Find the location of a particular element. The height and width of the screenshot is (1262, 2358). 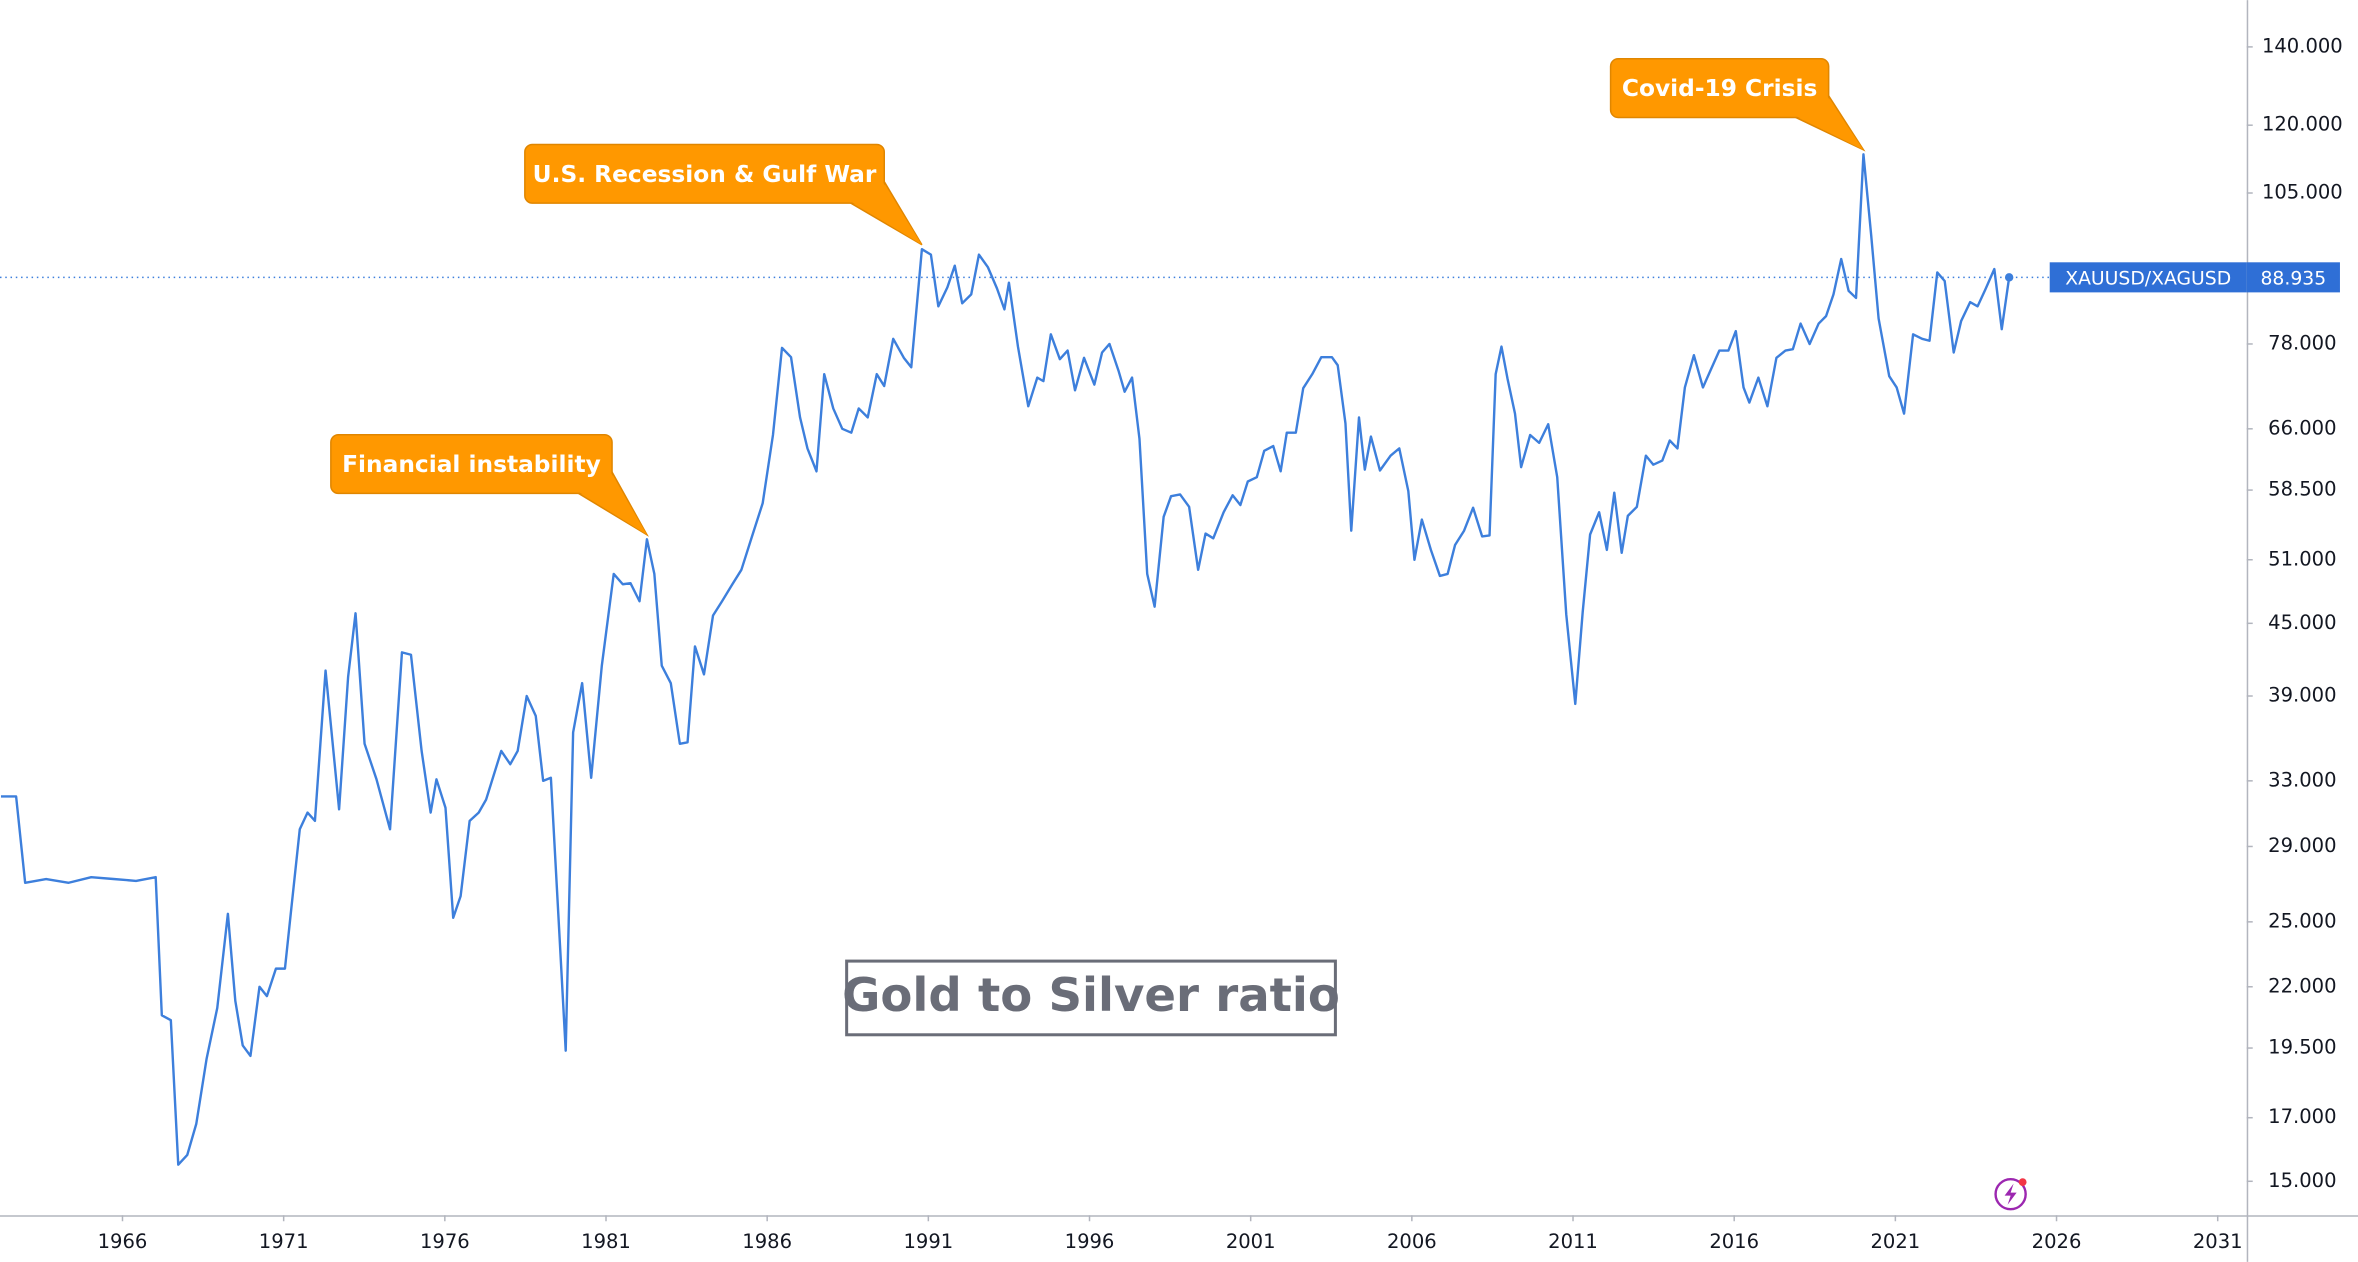

y-tick-label: 105.000 is located at coordinates (2302, 192).